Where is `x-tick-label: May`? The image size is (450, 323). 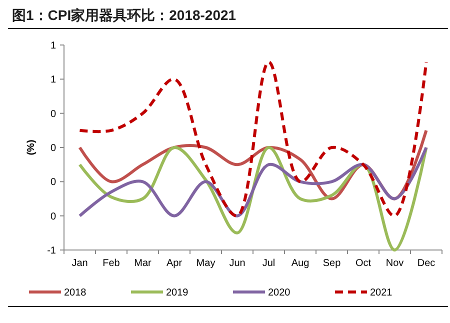
x-tick-label: May is located at coordinates (206, 263).